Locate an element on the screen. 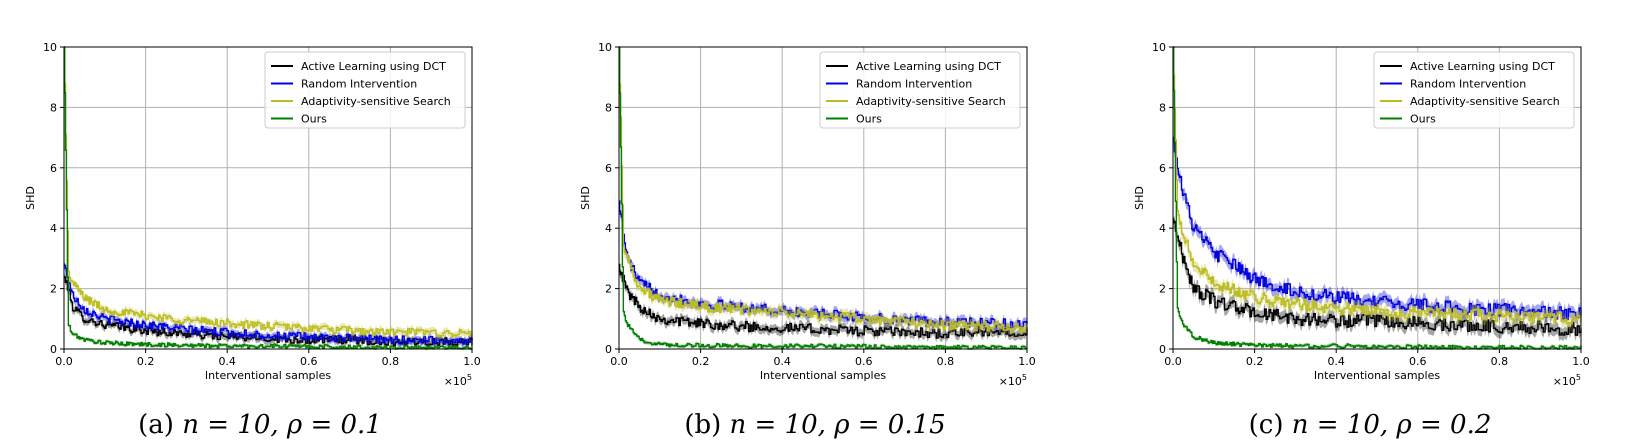 The width and height of the screenshot is (1630, 446). panel-caption: (c) n = 10, ρ = 0.2 is located at coordinates (1370, 425).